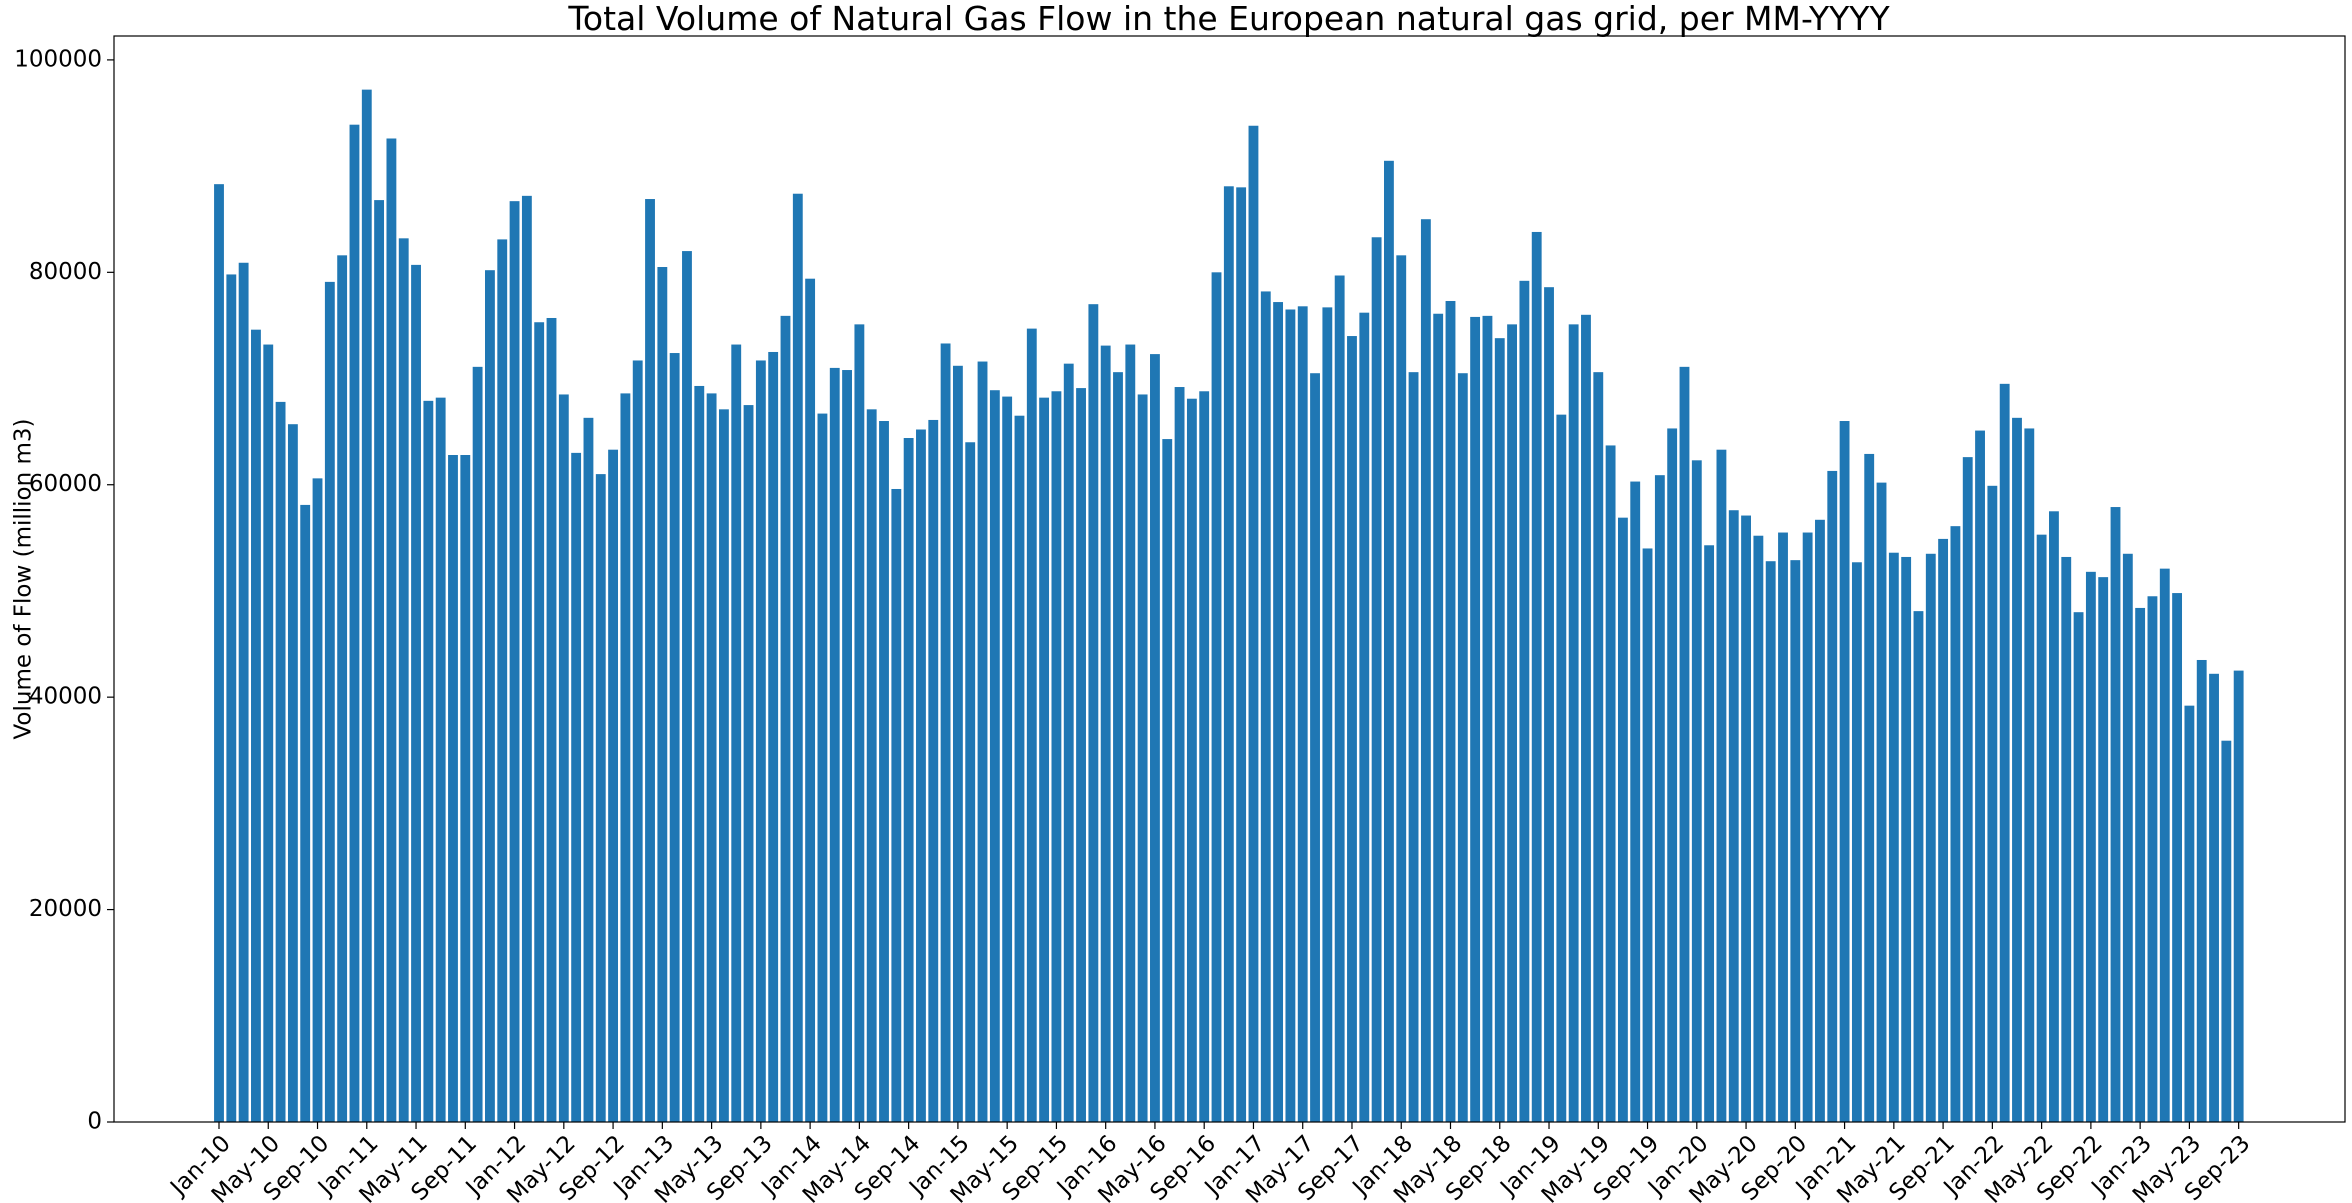  What do you see at coordinates (65, 484) in the screenshot?
I see `y-tick-label: 60000` at bounding box center [65, 484].